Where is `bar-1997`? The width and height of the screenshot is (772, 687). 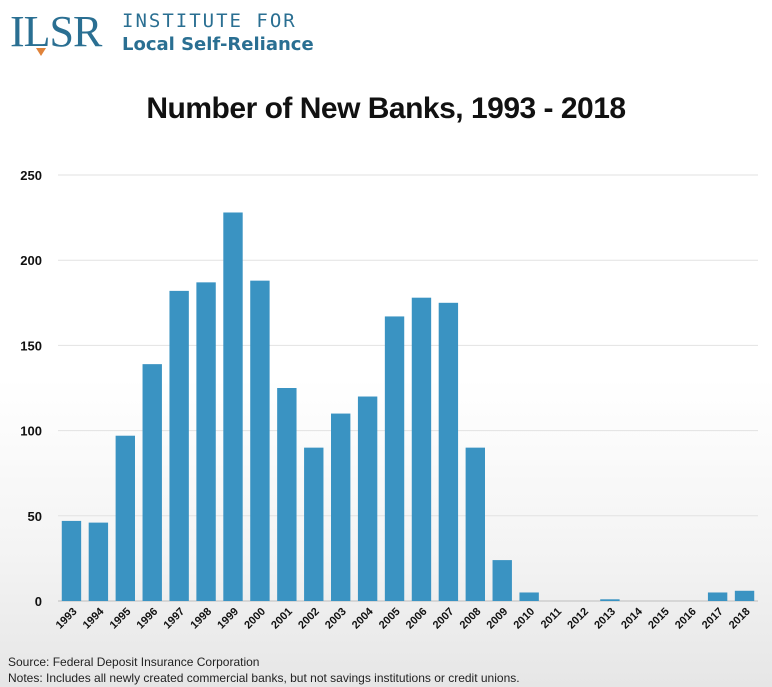
bar-1997 is located at coordinates (179, 445).